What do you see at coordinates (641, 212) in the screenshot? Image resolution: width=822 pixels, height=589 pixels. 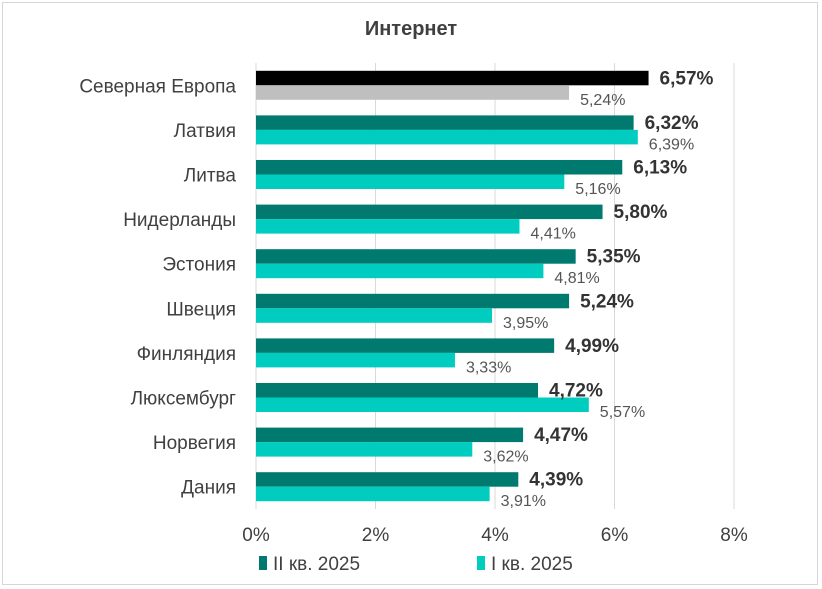 I see `data-label-series-1: 5,80%` at bounding box center [641, 212].